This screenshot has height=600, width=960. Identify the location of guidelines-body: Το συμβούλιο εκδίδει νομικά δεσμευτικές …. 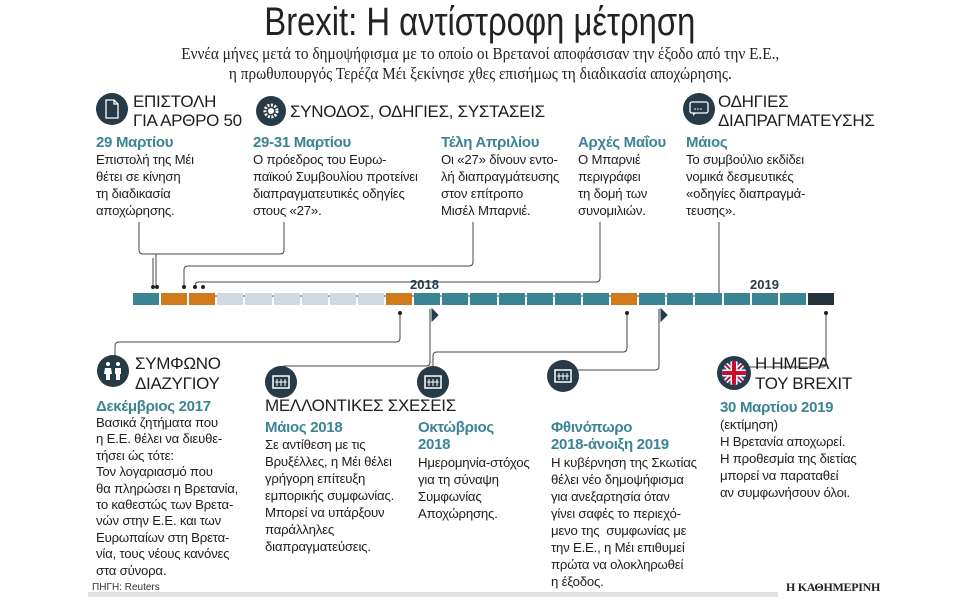
(746, 185).